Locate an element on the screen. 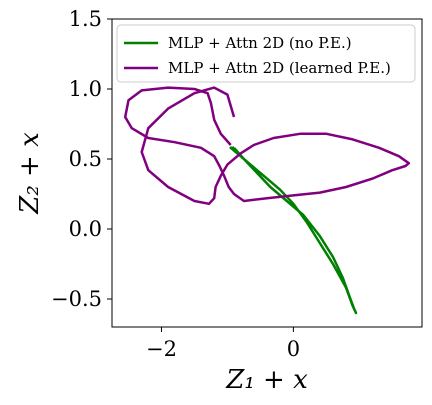 The height and width of the screenshot is (405, 432). y-tick-label: 0.5 is located at coordinates (85, 159).